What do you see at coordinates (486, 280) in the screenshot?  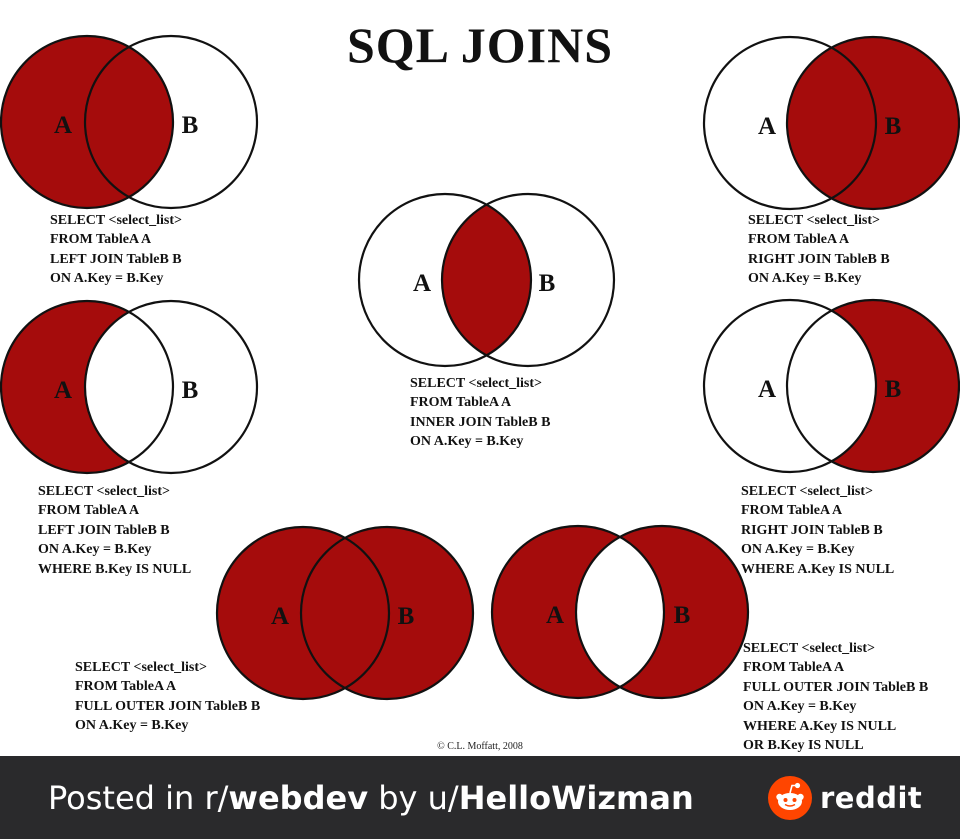 I see `intersection-fill` at bounding box center [486, 280].